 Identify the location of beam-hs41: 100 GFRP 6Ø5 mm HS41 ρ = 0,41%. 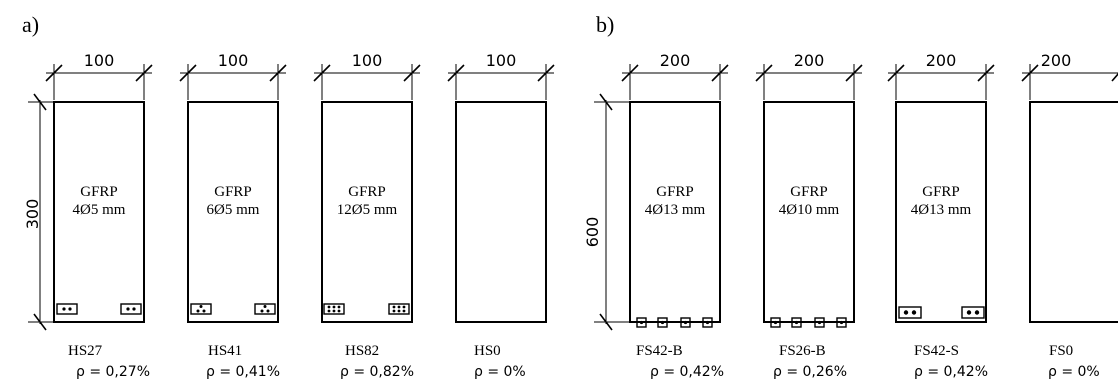
(233, 215).